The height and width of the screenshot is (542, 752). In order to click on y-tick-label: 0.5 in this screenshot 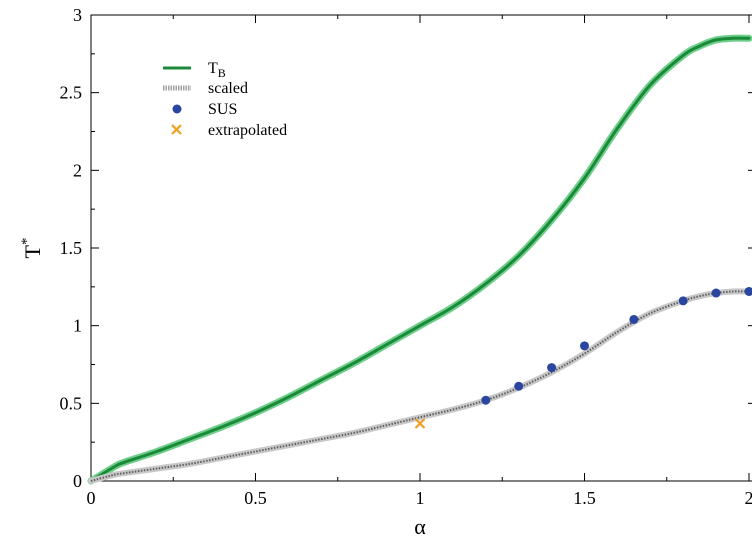, I will do `click(71, 403)`.